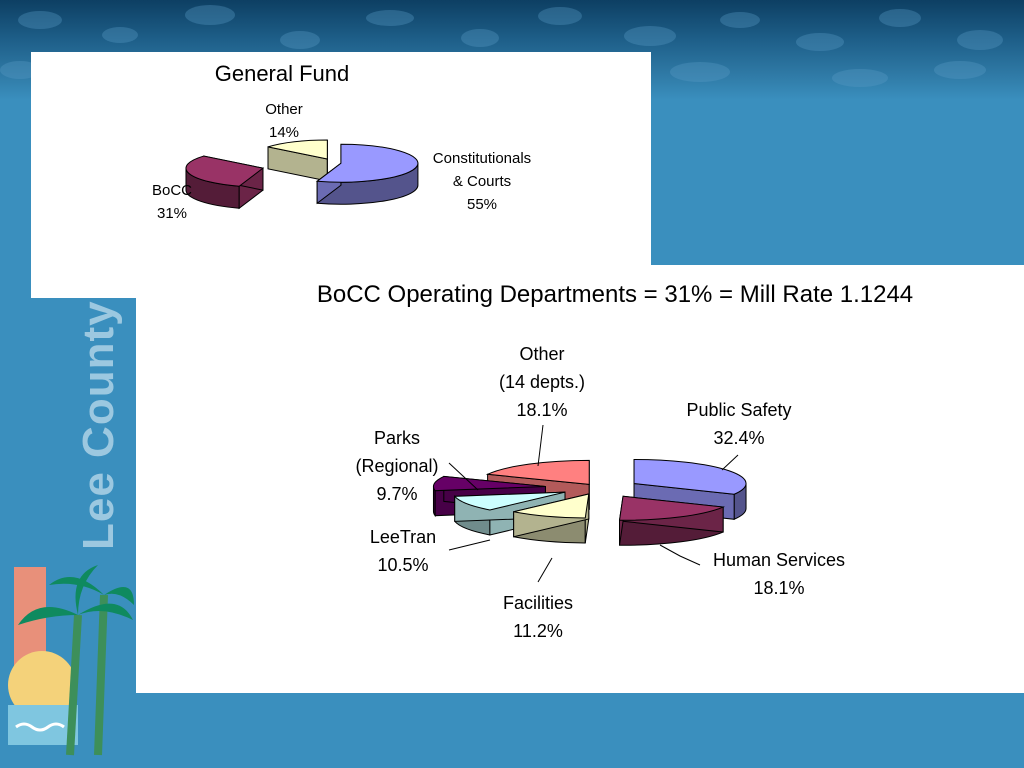  I want to click on label-other-14-depts-1: (14 depts.), so click(542, 382).